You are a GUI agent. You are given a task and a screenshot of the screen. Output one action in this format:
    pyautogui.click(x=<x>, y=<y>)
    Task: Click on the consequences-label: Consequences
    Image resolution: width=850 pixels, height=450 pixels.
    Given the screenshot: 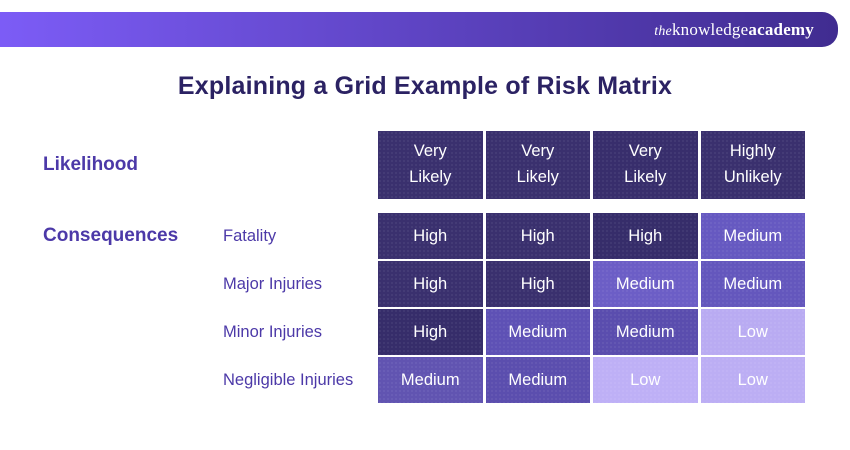 What is the action you would take?
    pyautogui.click(x=111, y=235)
    